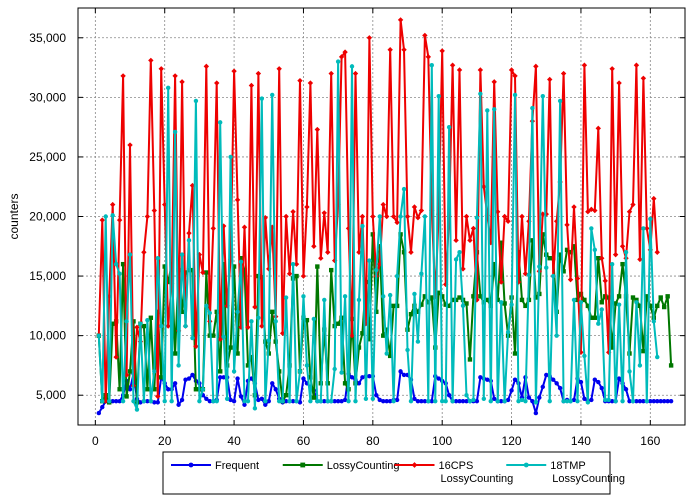 This screenshot has width=700, height=500. What do you see at coordinates (442, 441) in the screenshot?
I see `x-tick-label: 100` at bounding box center [442, 441].